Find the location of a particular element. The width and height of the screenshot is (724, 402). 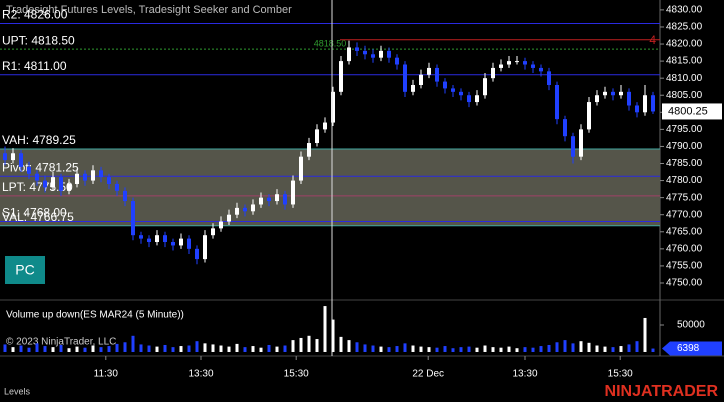

pc-button is located at coordinates (25, 270).